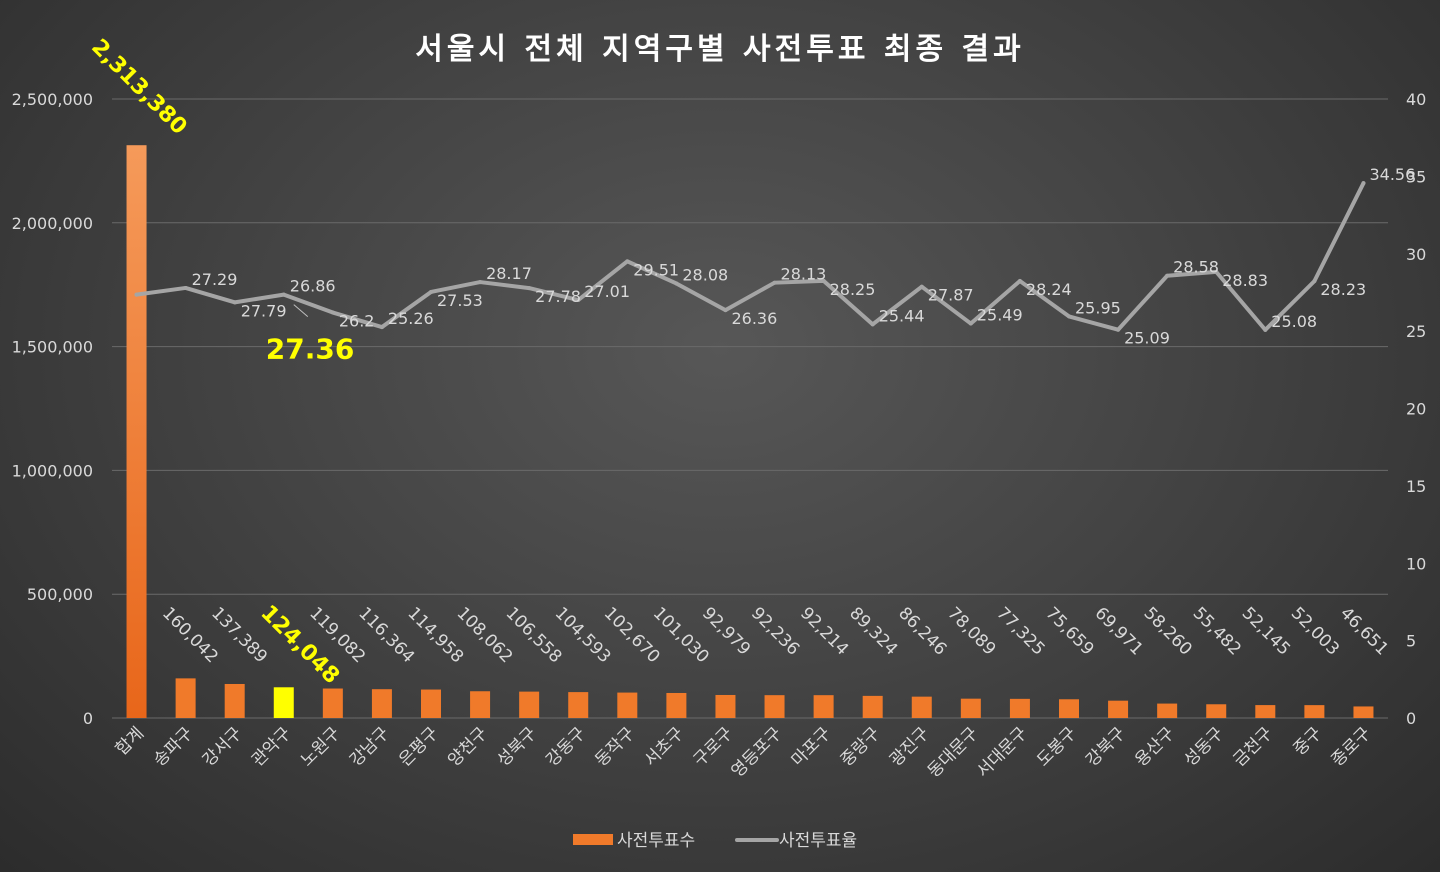 The width and height of the screenshot is (1440, 872). Describe the element at coordinates (88, 718) in the screenshot. I see `y-left-tick-label: 0` at that location.